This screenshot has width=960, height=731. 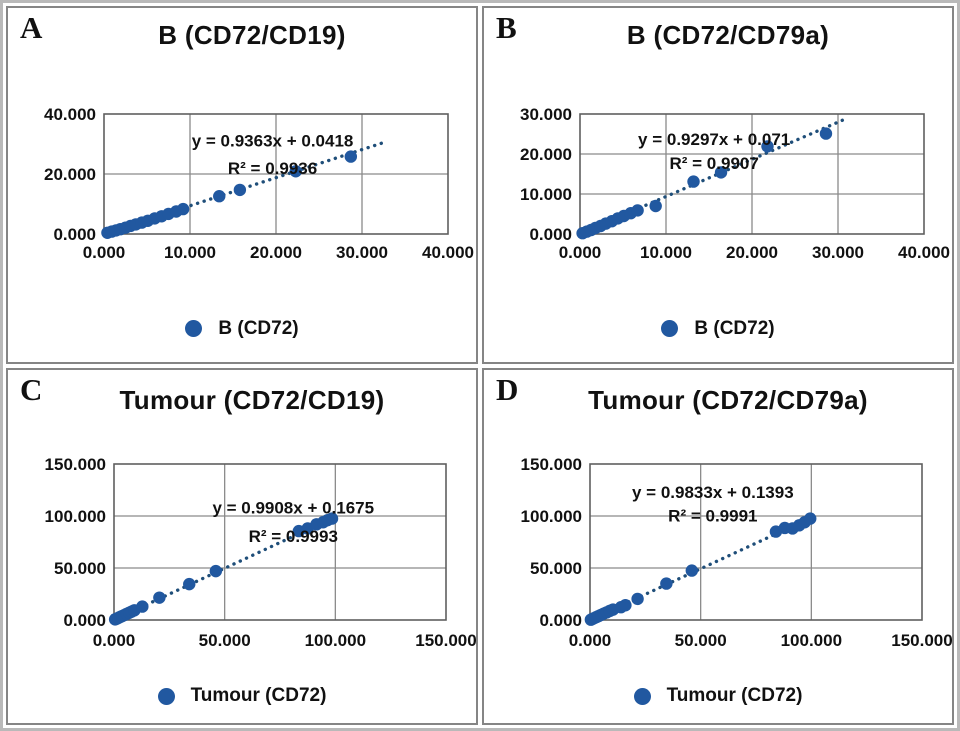 I want to click on legend-d: Tumour (CD72), so click(x=718, y=696).